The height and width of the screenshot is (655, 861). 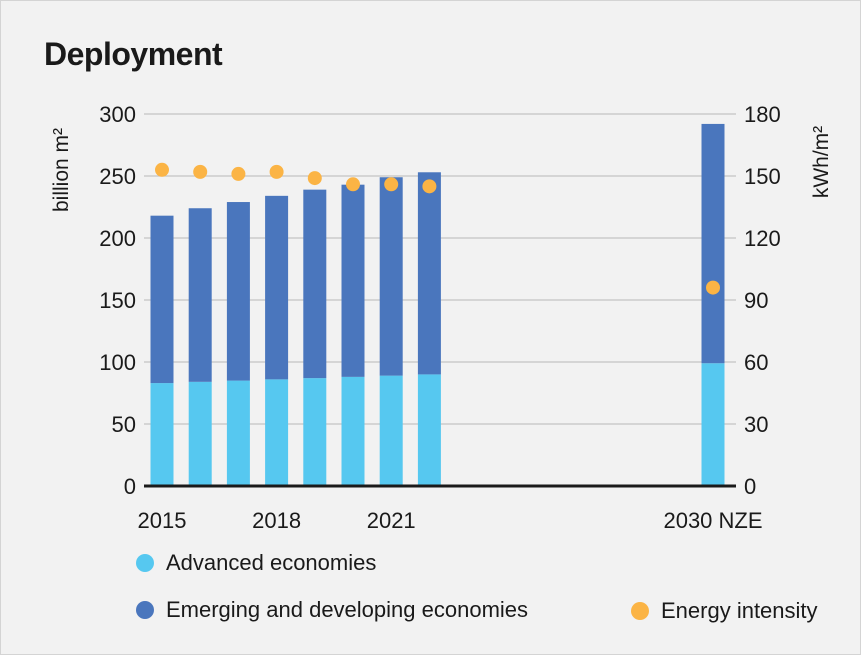 What do you see at coordinates (450, 520) in the screenshot?
I see `x-axis-ticks: 2015 2018 2021 2030 NZE` at bounding box center [450, 520].